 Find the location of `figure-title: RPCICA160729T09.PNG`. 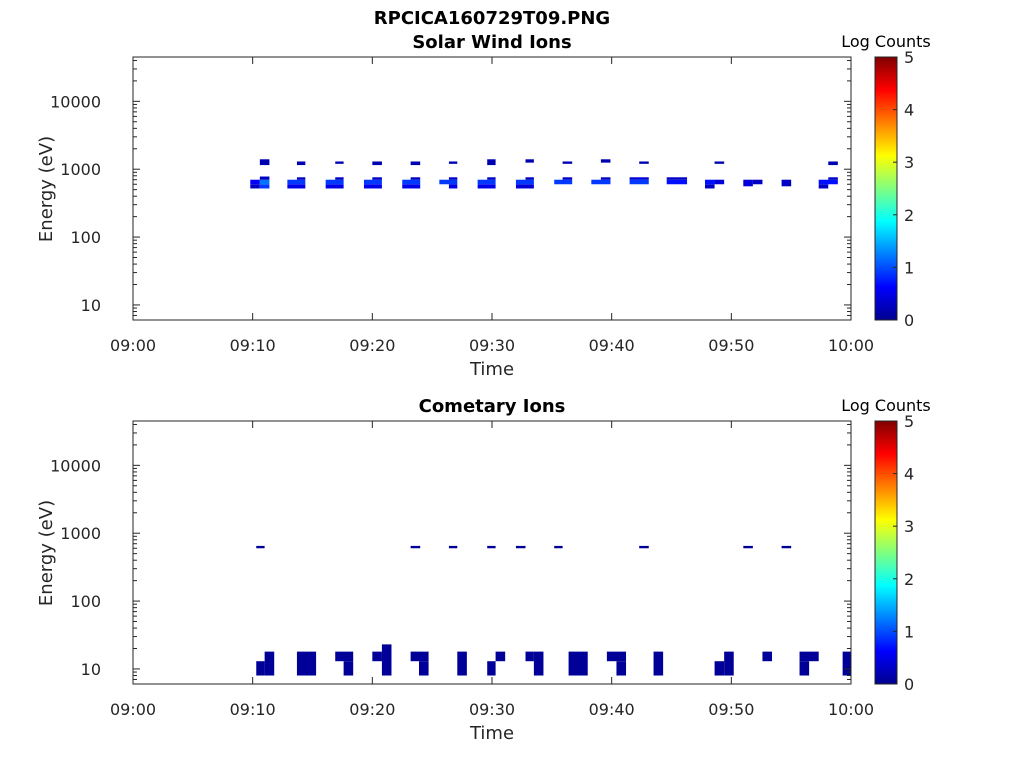

figure-title: RPCICA160729T09.PNG is located at coordinates (492, 18).